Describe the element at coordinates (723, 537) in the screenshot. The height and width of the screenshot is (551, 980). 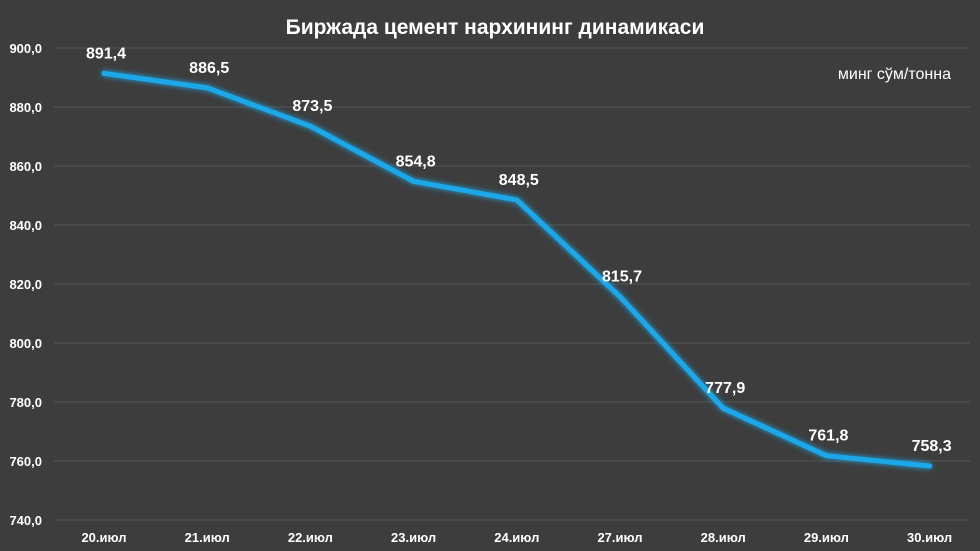
I see `x-tick-label: 28.июл` at that location.